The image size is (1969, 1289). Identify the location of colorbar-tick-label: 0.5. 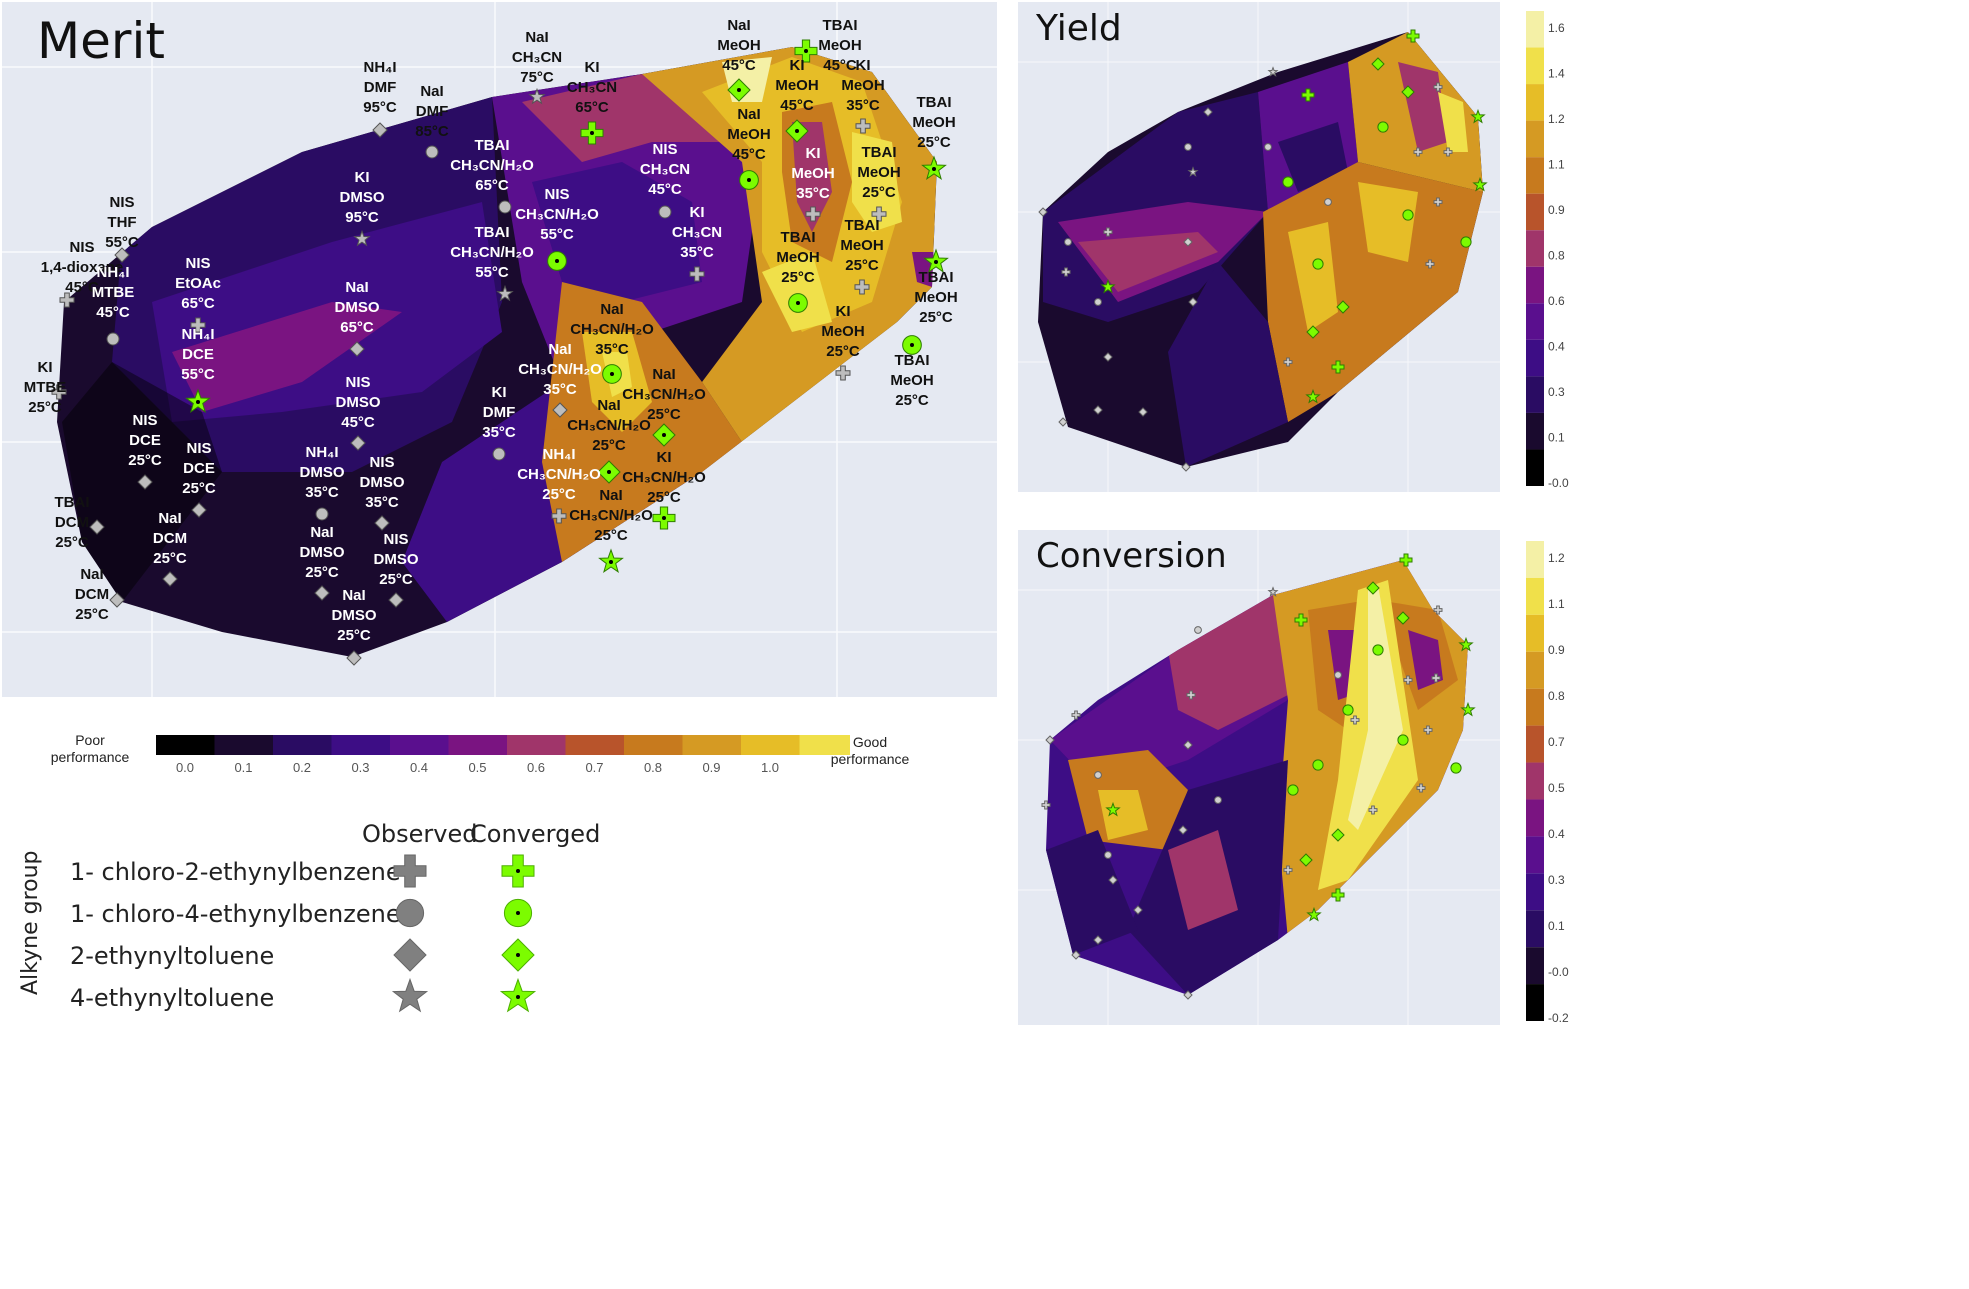
(1556, 788).